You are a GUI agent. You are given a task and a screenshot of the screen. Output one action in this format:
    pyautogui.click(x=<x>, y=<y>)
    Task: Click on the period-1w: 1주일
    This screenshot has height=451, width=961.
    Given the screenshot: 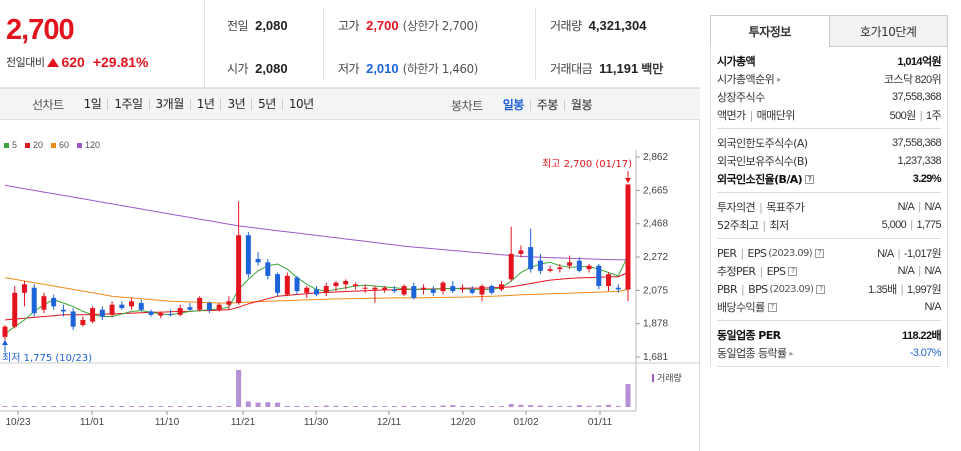 What is the action you would take?
    pyautogui.click(x=127, y=104)
    